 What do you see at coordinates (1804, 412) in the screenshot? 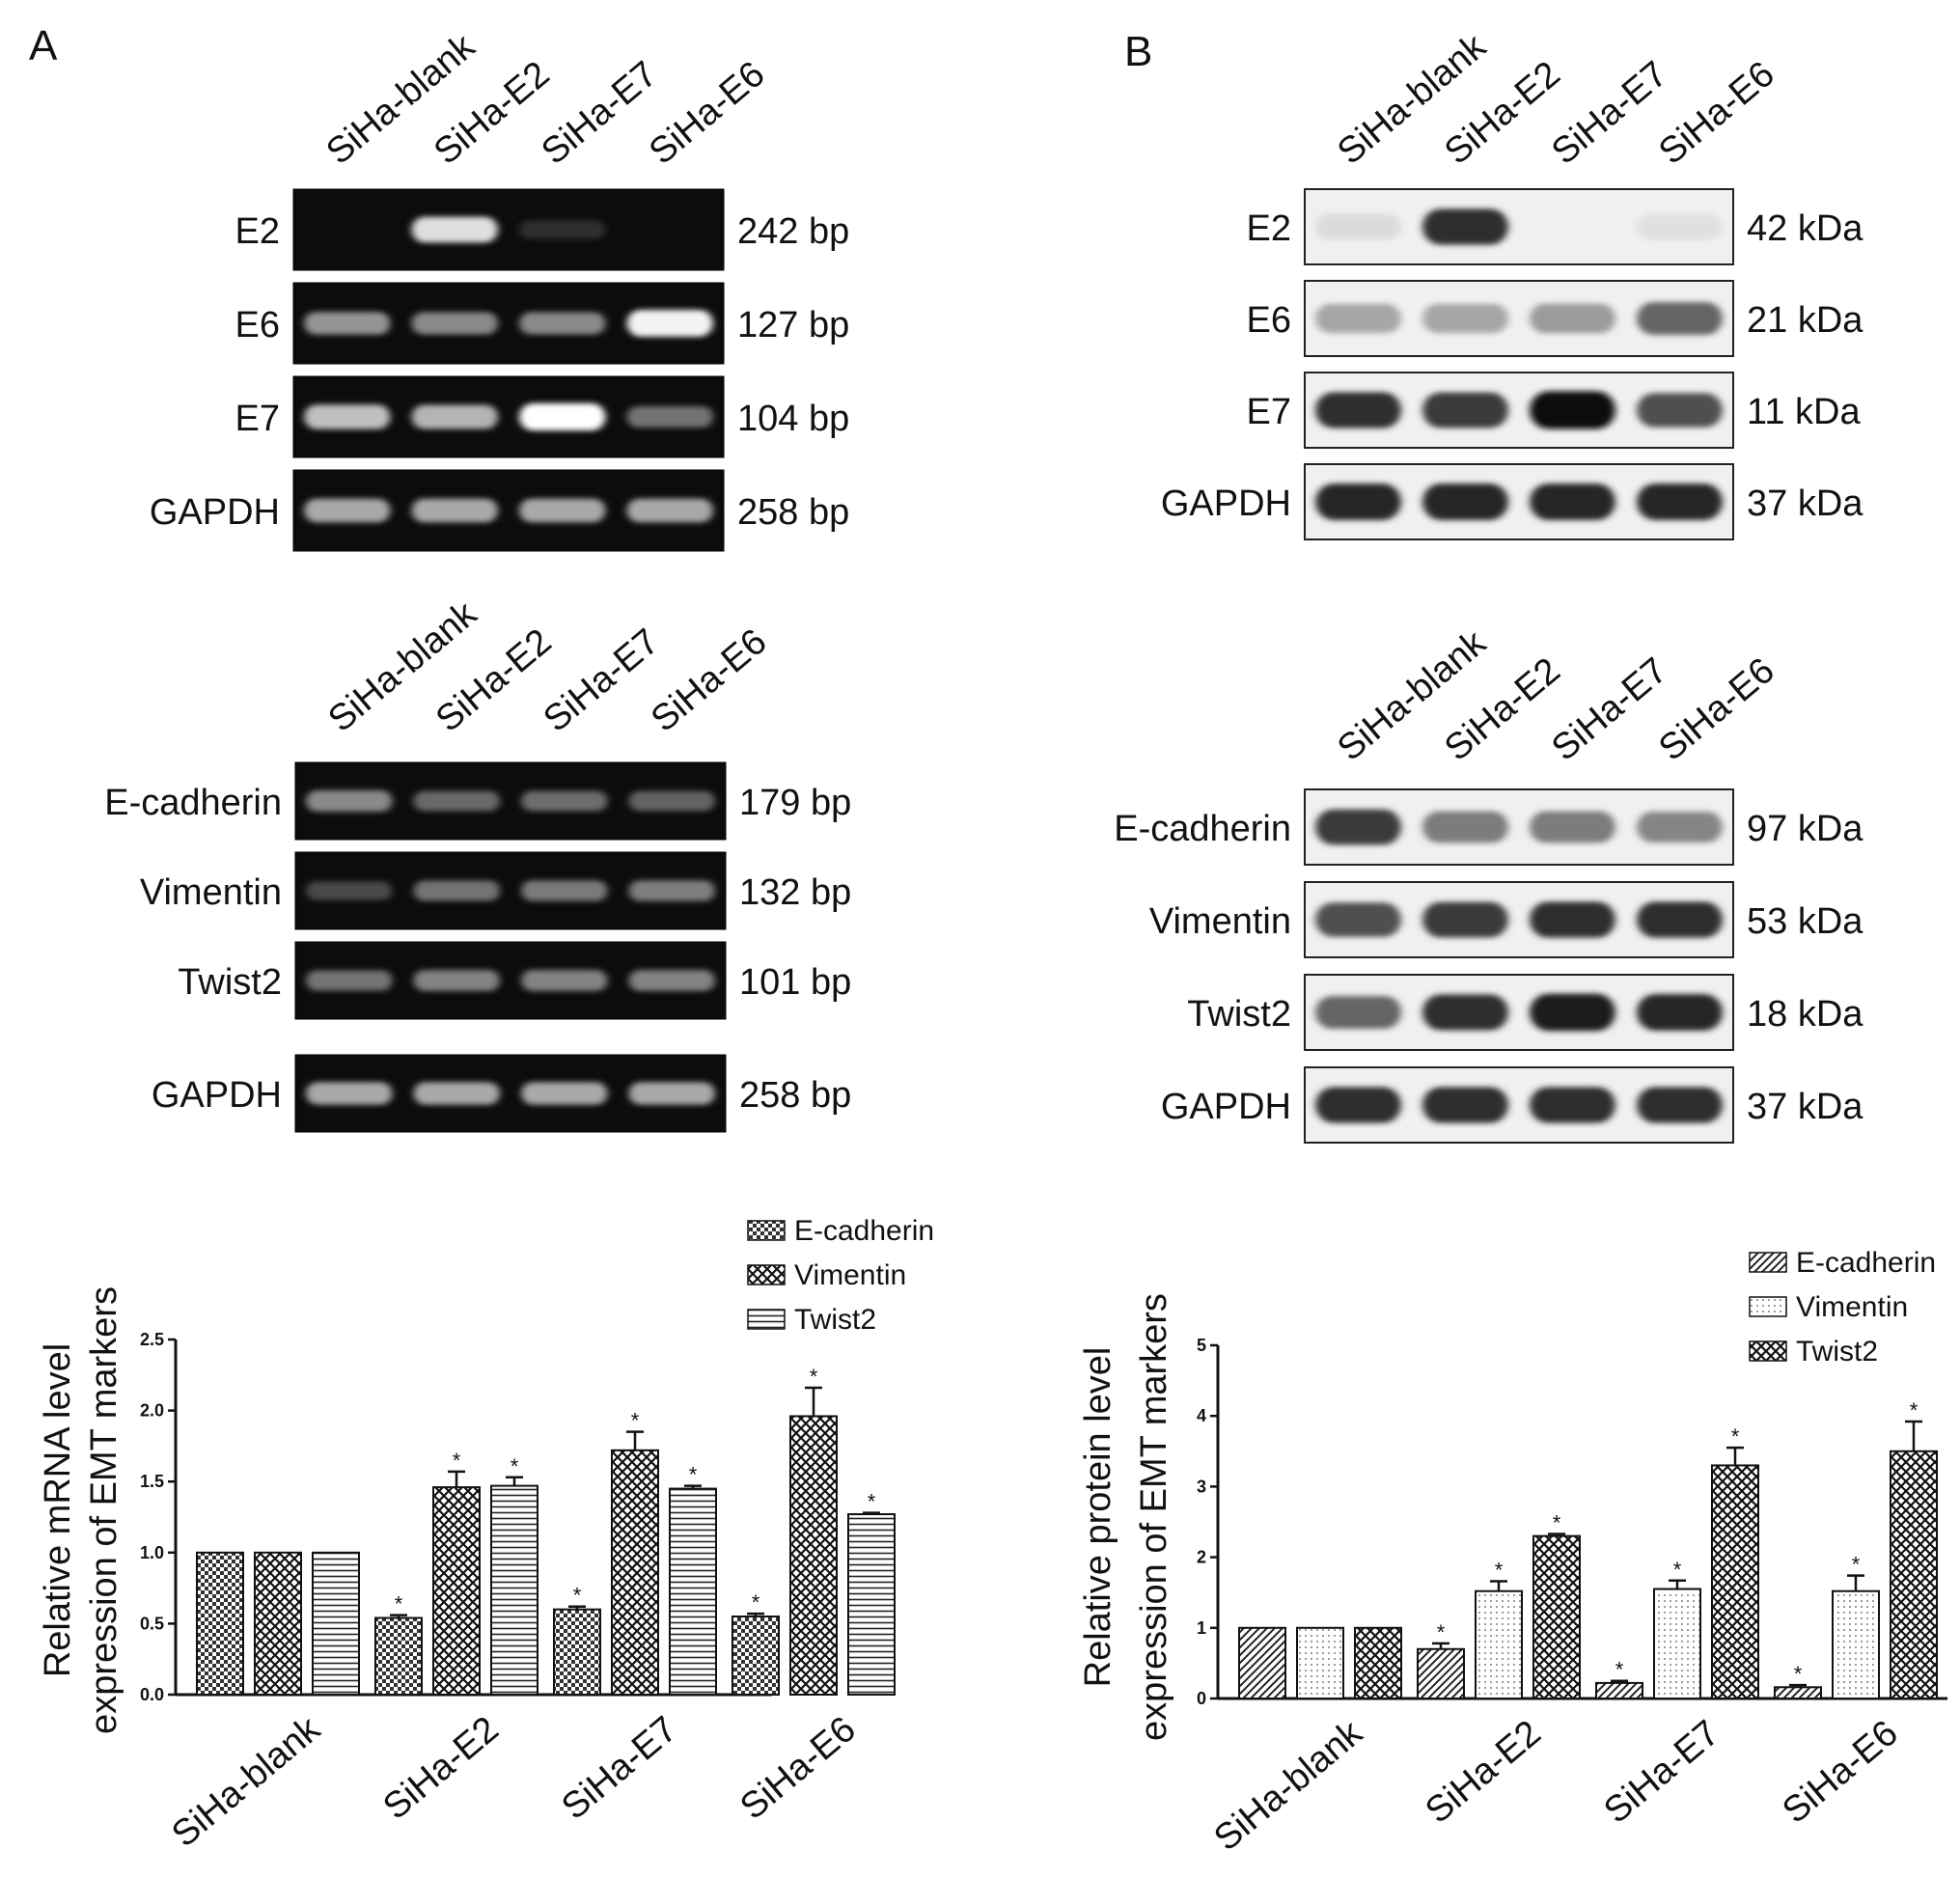
I see `size-label: 11 kDa` at bounding box center [1804, 412].